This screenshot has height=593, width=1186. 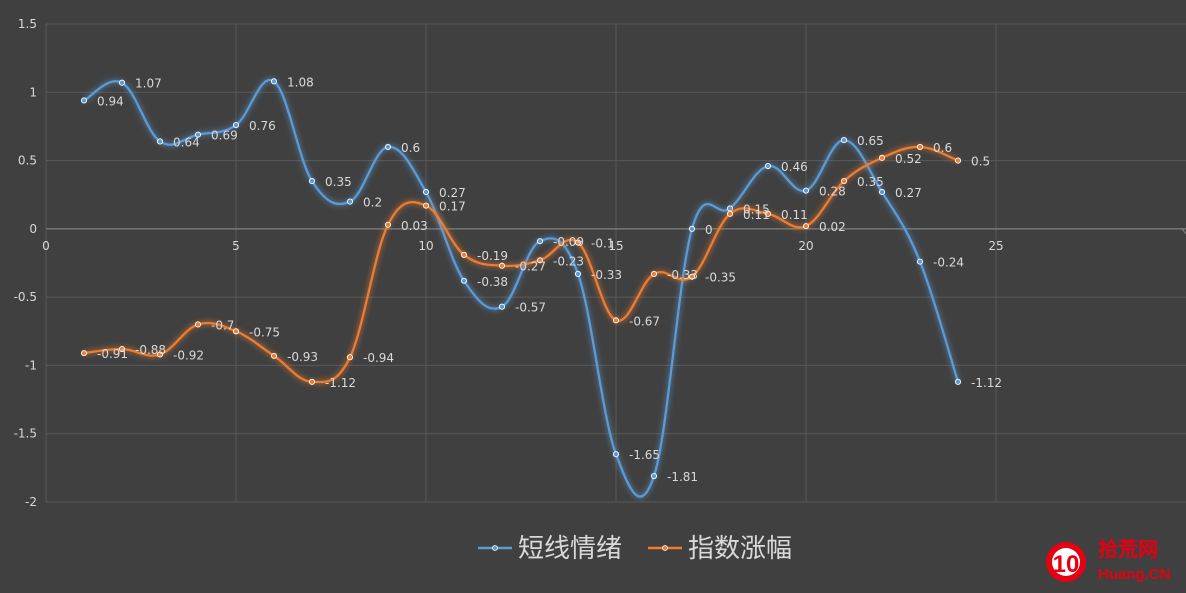 I want to click on data-label-series-1: -0.24, so click(x=948, y=263).